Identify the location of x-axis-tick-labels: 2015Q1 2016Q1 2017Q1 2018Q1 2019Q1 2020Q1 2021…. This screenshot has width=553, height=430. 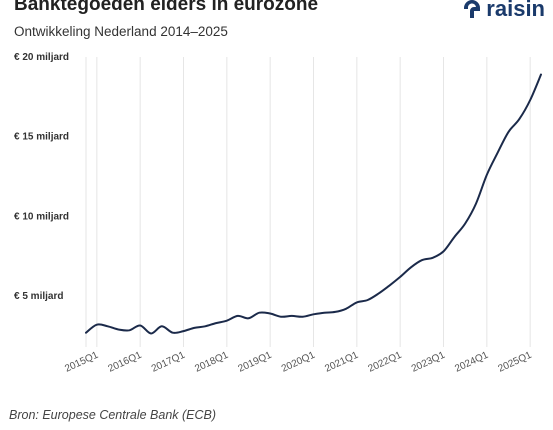
(298, 362).